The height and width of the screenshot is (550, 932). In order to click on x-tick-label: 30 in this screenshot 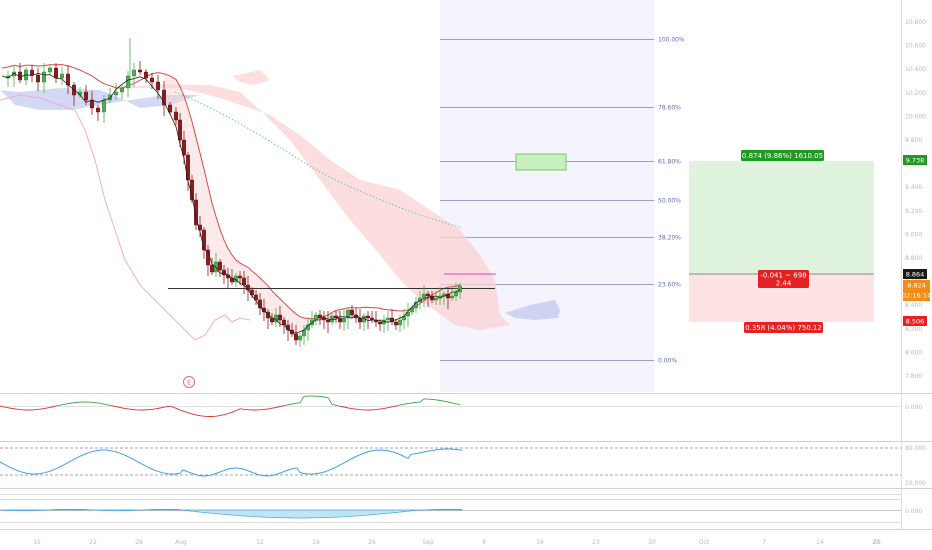, I will do `click(652, 542)`.